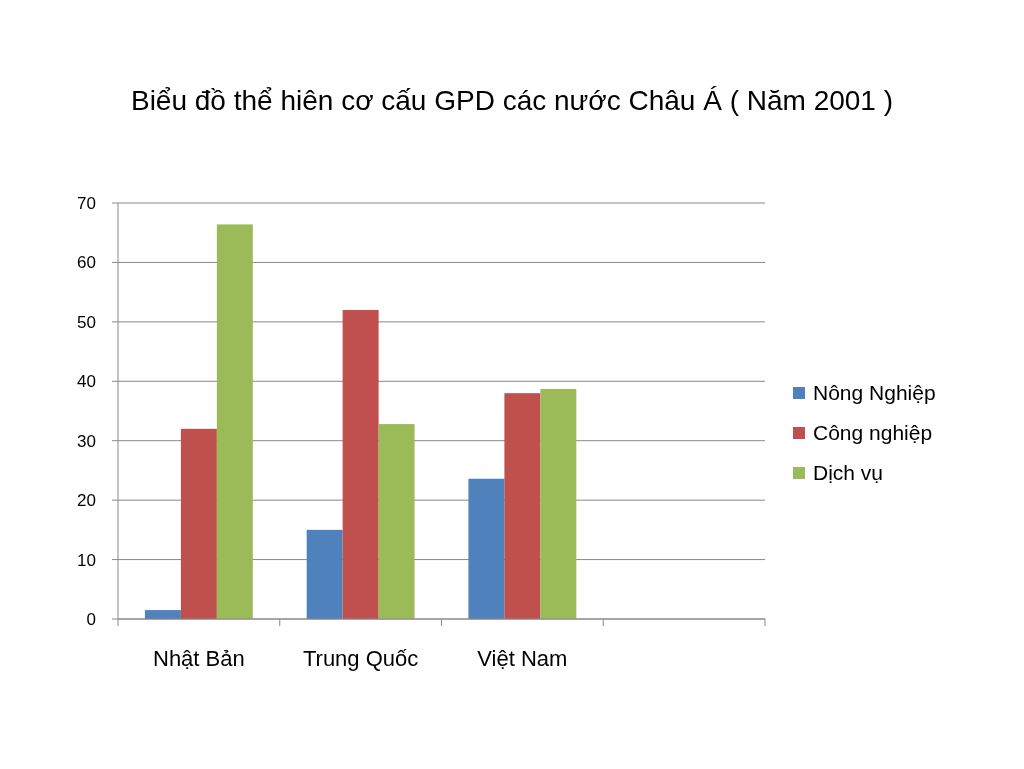  I want to click on legend-label: Nông Nghiệp, so click(874, 393).